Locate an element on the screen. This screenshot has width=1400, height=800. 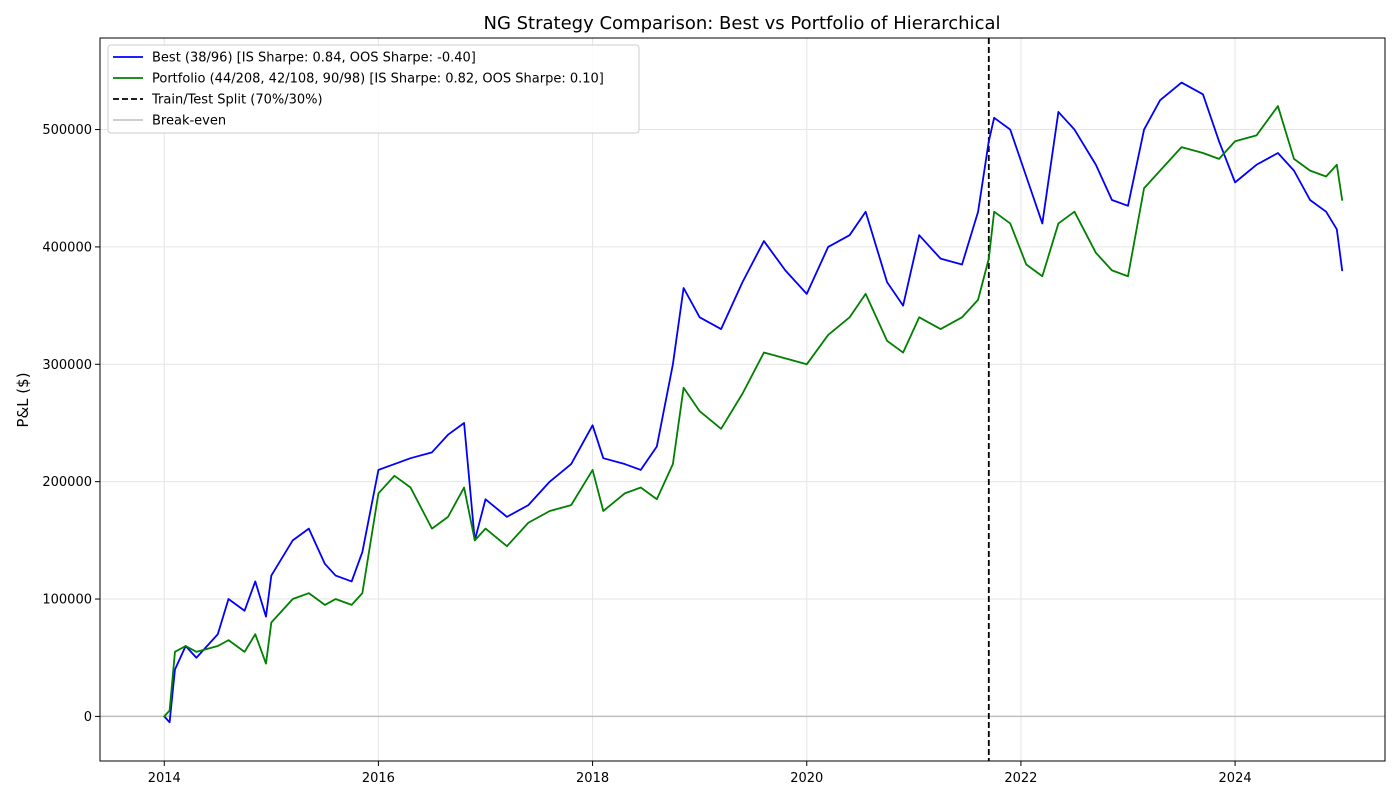
legend-box is located at coordinates (373, 89).